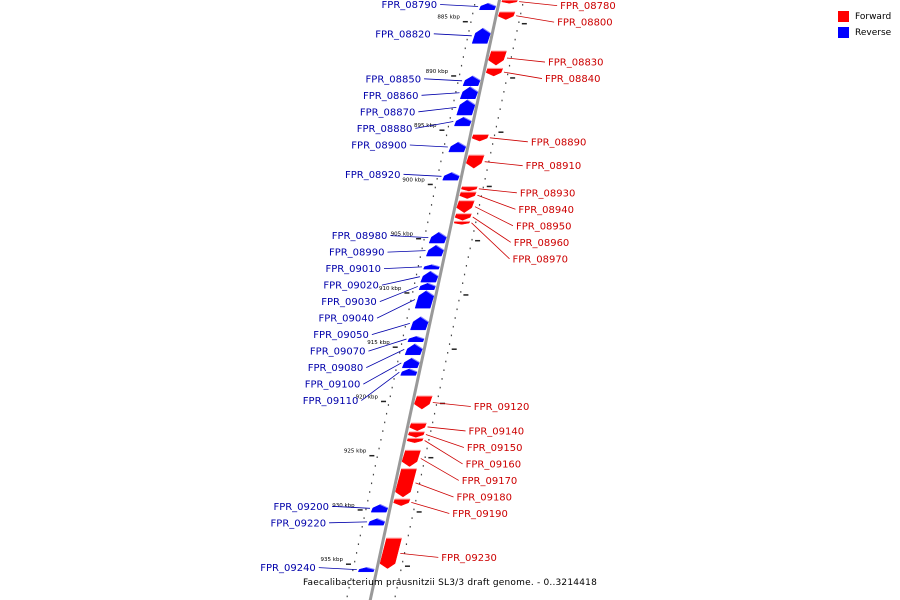 This screenshot has height=600, width=900. I want to click on kbp-tick: 905 kbp, so click(436, 237).